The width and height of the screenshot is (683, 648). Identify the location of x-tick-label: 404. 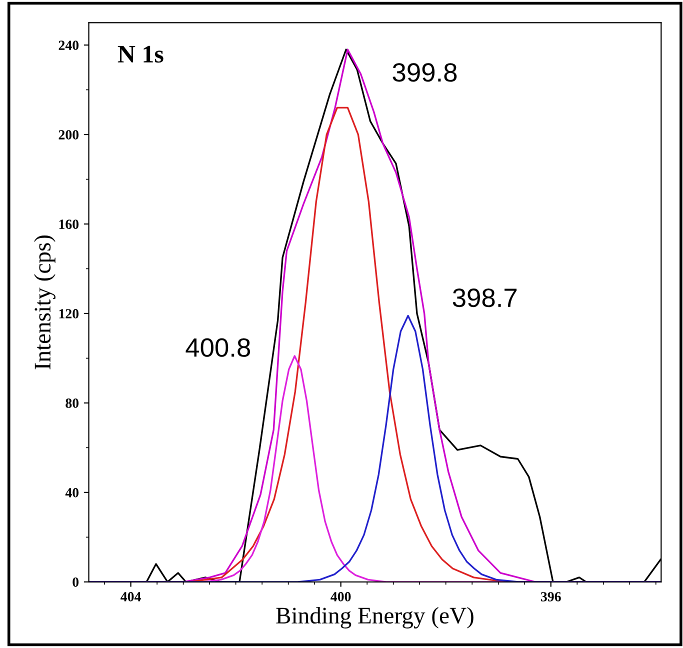
(130, 597).